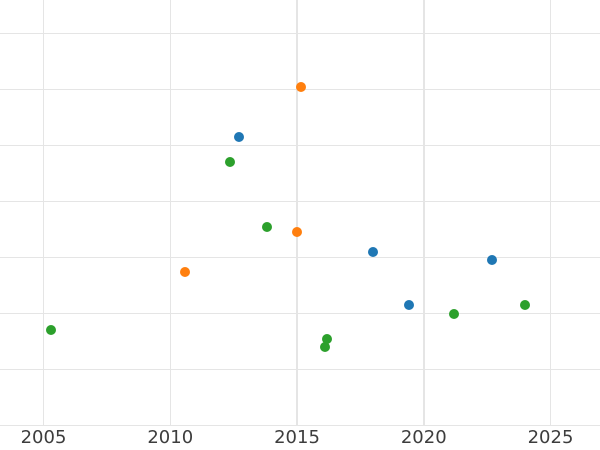  I want to click on x-tick-label: 2010, so click(170, 437).